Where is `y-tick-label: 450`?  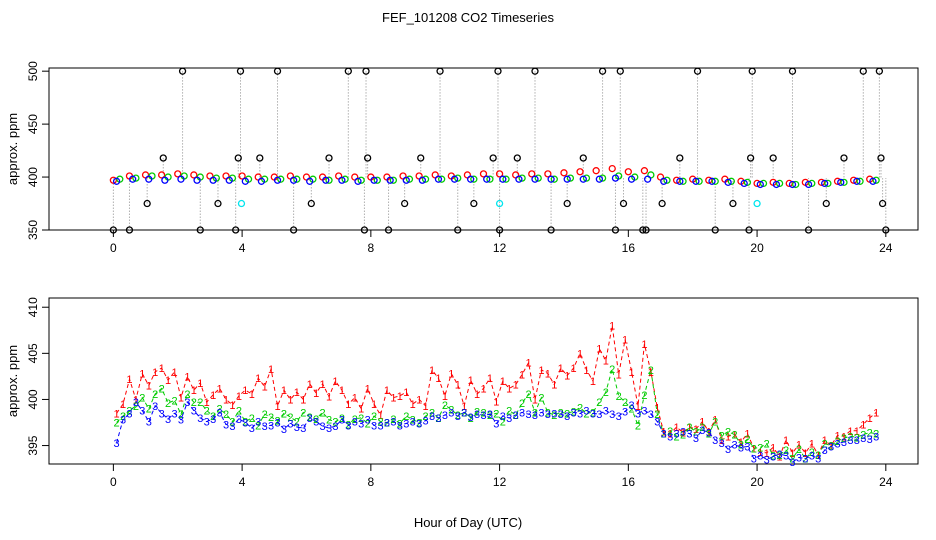 y-tick-label: 450 is located at coordinates (33, 124).